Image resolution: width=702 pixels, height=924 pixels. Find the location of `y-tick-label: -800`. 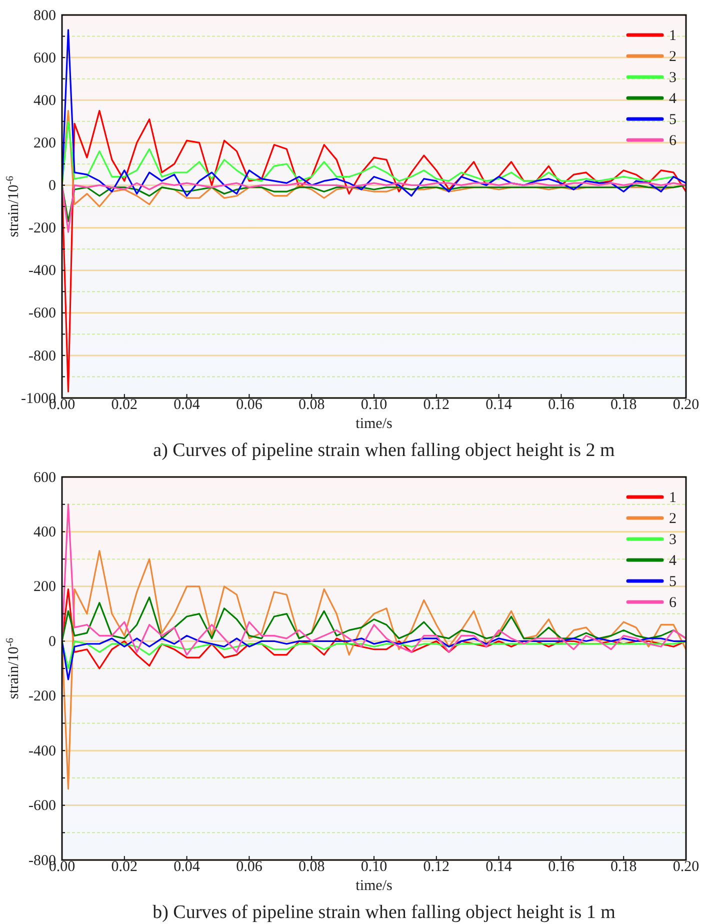

y-tick-label: -800 is located at coordinates (42, 356).